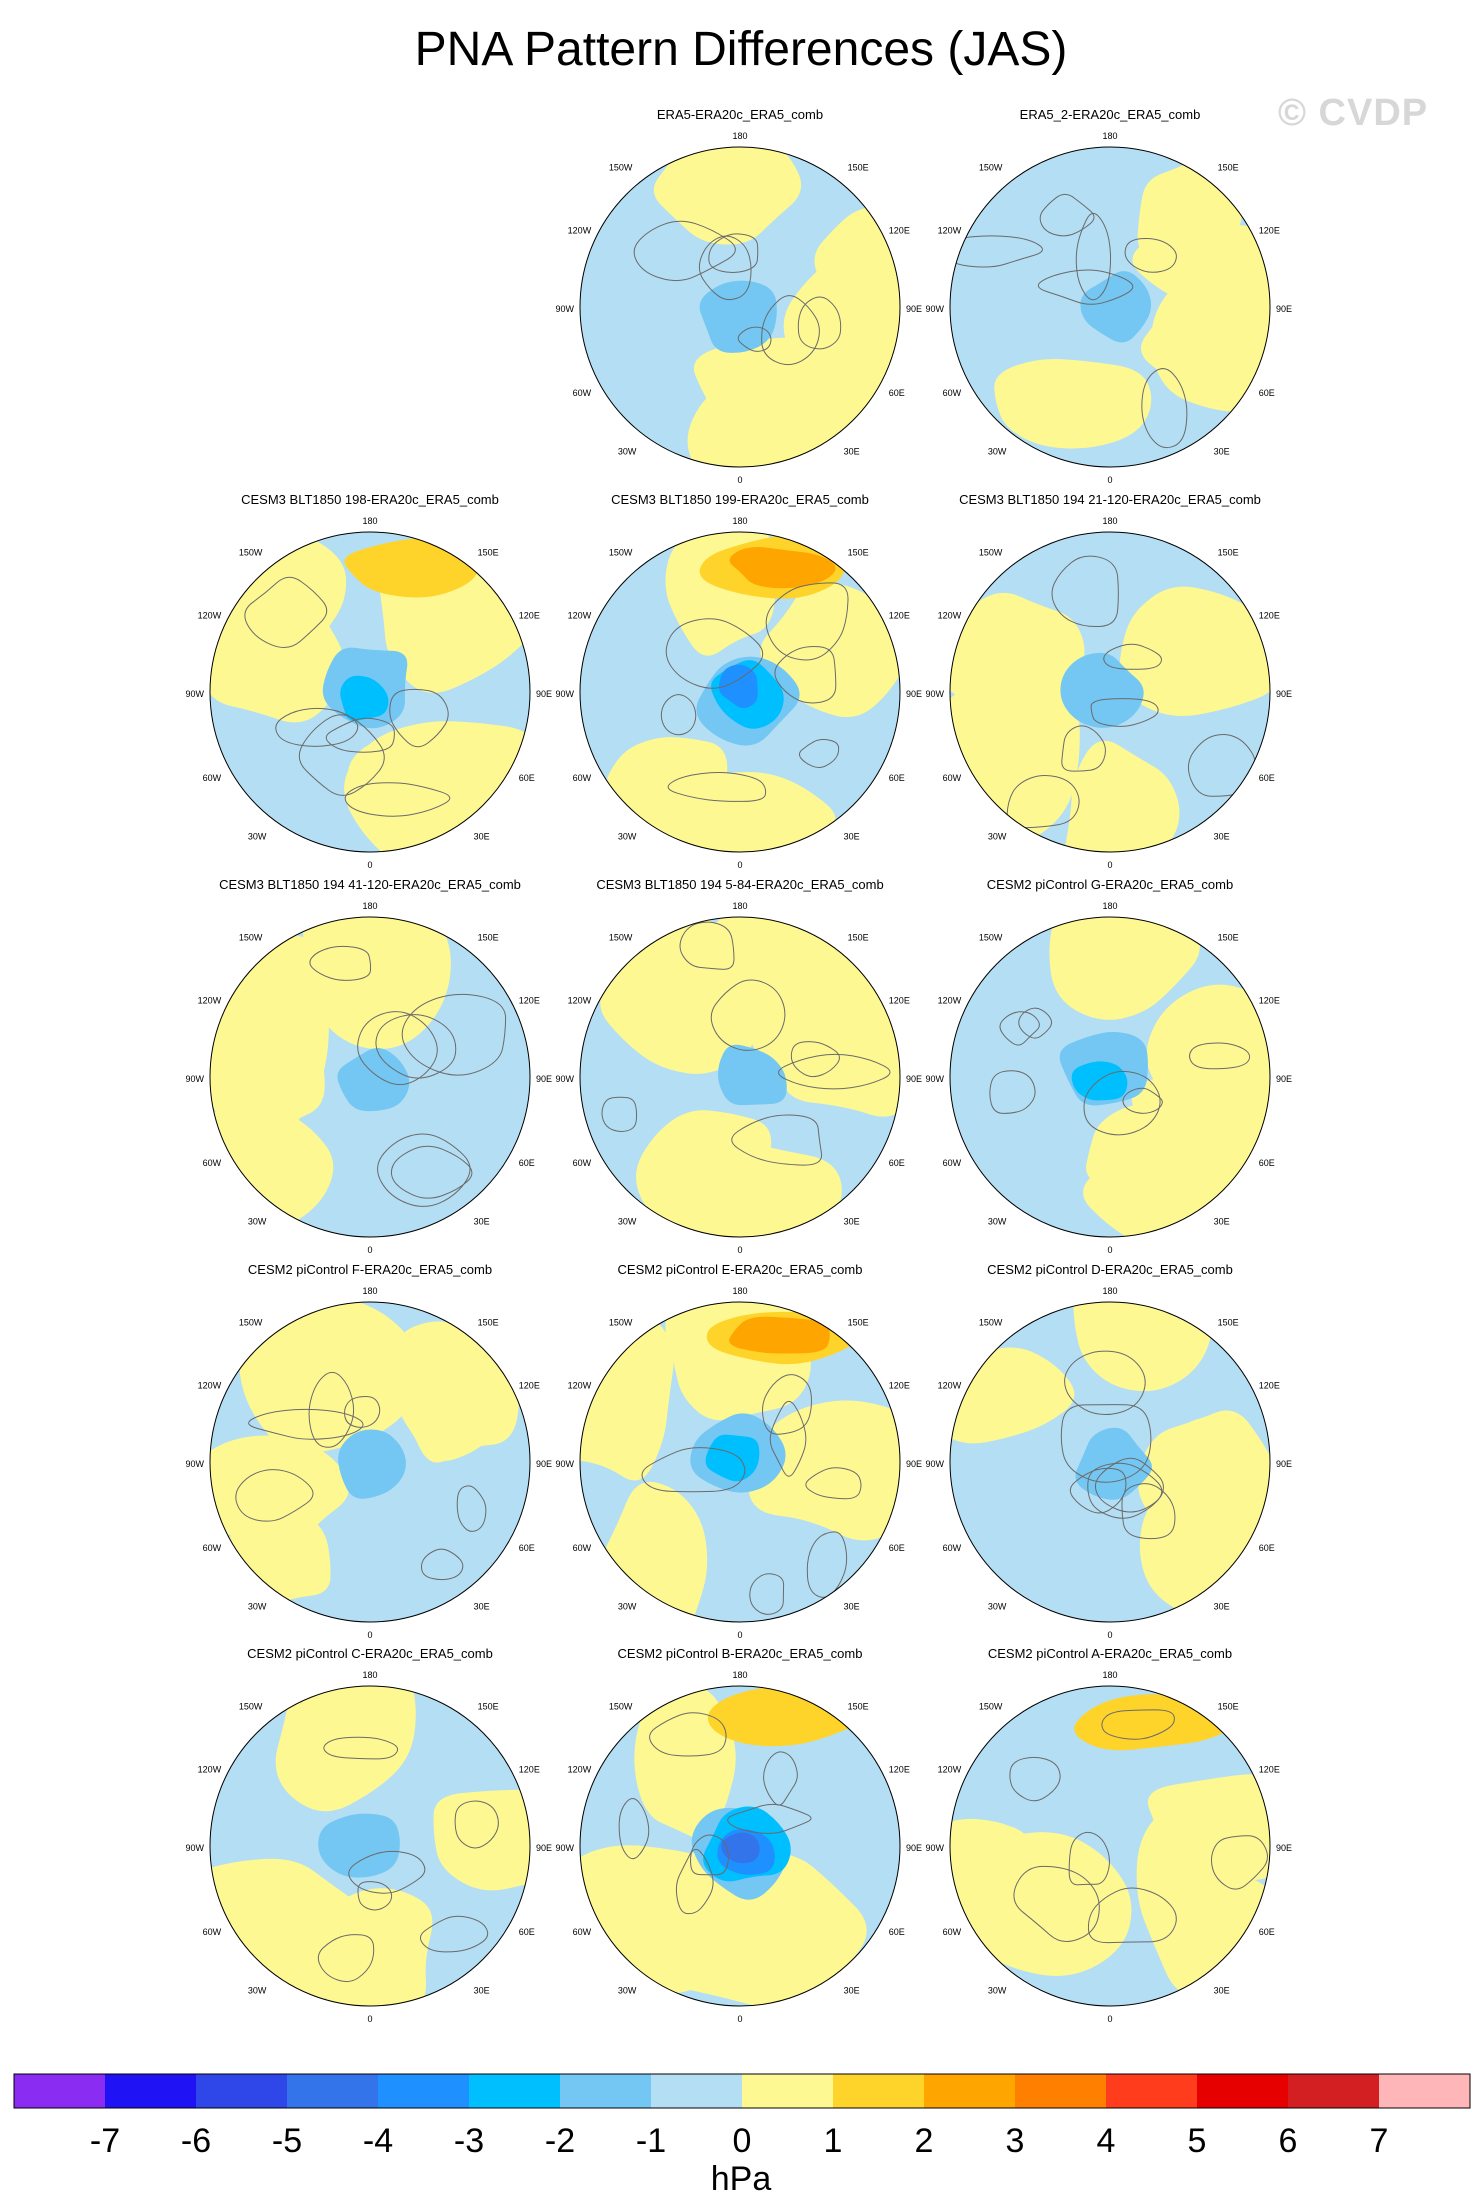 The width and height of the screenshot is (1482, 2211). Describe the element at coordinates (469, 2141) in the screenshot. I see `colorbar-label: -3` at that location.